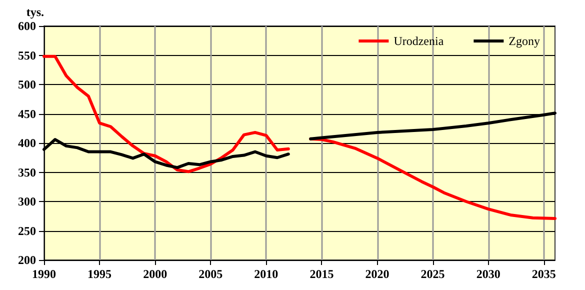 The height and width of the screenshot is (290, 585). I want to click on x-tick-label: 2010, so click(266, 274).